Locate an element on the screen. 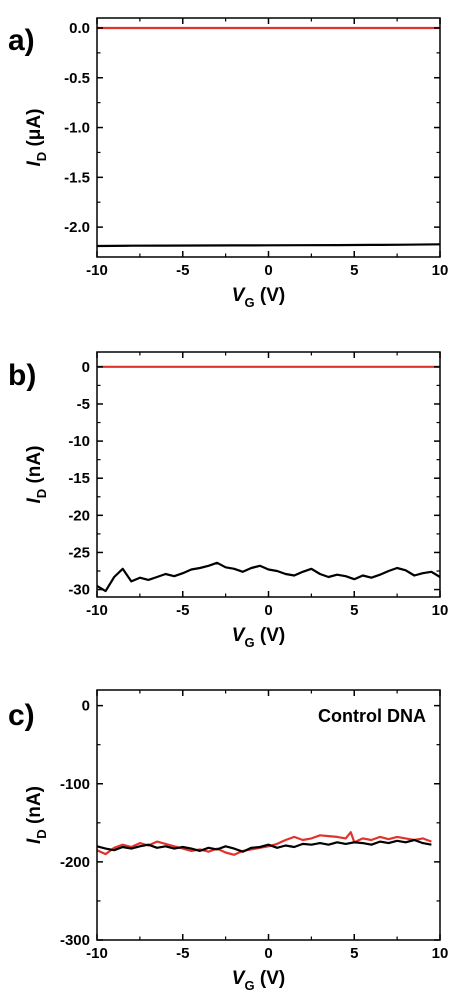 The height and width of the screenshot is (1003, 452). y-tick-label: -1.0 is located at coordinates (77, 128).